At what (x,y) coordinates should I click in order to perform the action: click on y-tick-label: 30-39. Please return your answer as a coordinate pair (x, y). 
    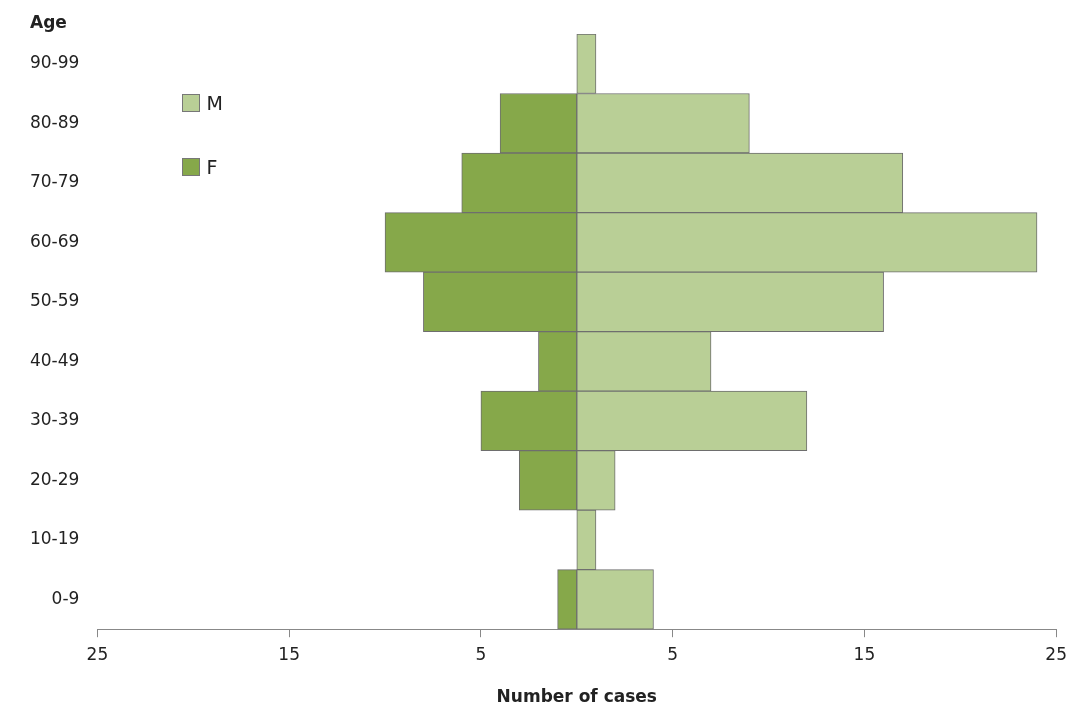
    Looking at the image, I should click on (54, 419).